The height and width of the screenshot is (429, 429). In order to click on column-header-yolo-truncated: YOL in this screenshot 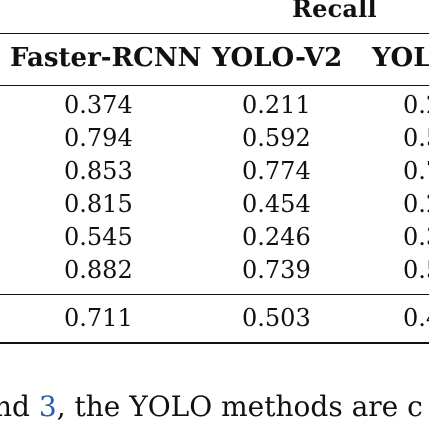, I will do `click(400, 58)`.